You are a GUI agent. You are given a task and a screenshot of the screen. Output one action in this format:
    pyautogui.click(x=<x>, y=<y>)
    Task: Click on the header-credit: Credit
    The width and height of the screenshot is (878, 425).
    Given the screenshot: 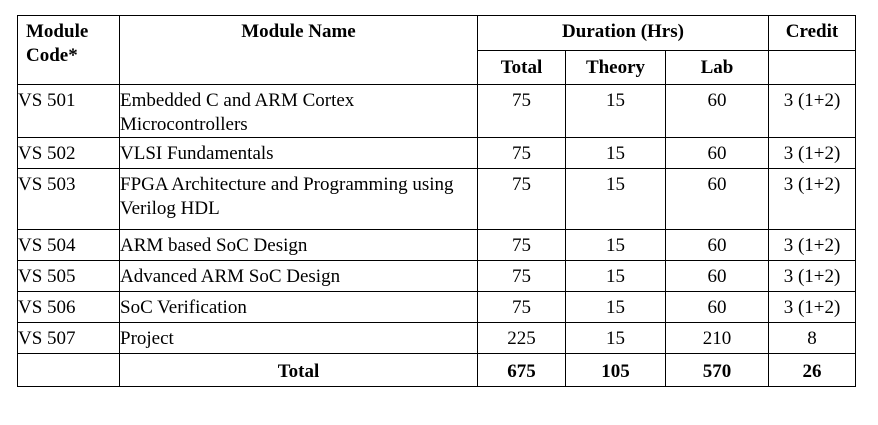 What is the action you would take?
    pyautogui.click(x=812, y=33)
    